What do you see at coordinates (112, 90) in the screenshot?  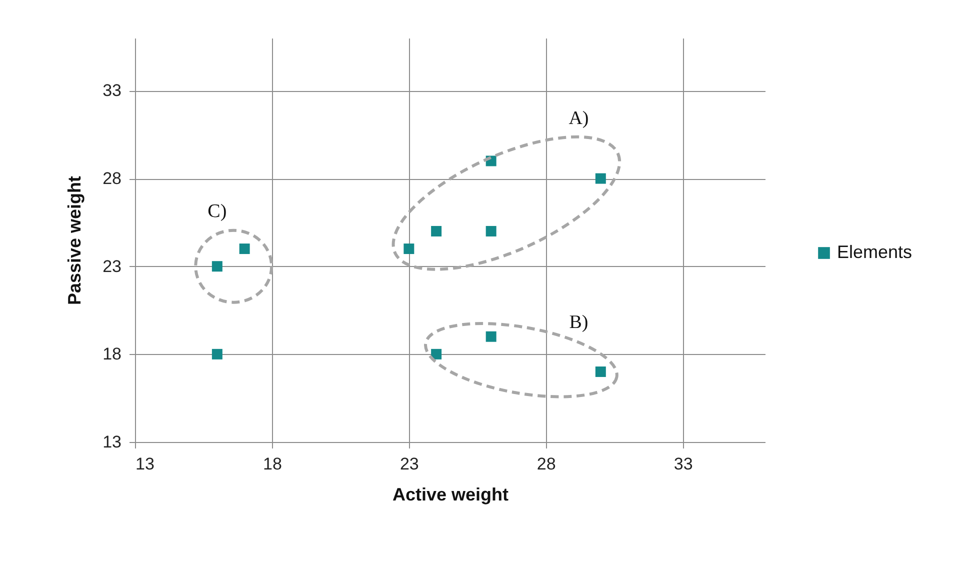 I see `y-tick-label: 33` at bounding box center [112, 90].